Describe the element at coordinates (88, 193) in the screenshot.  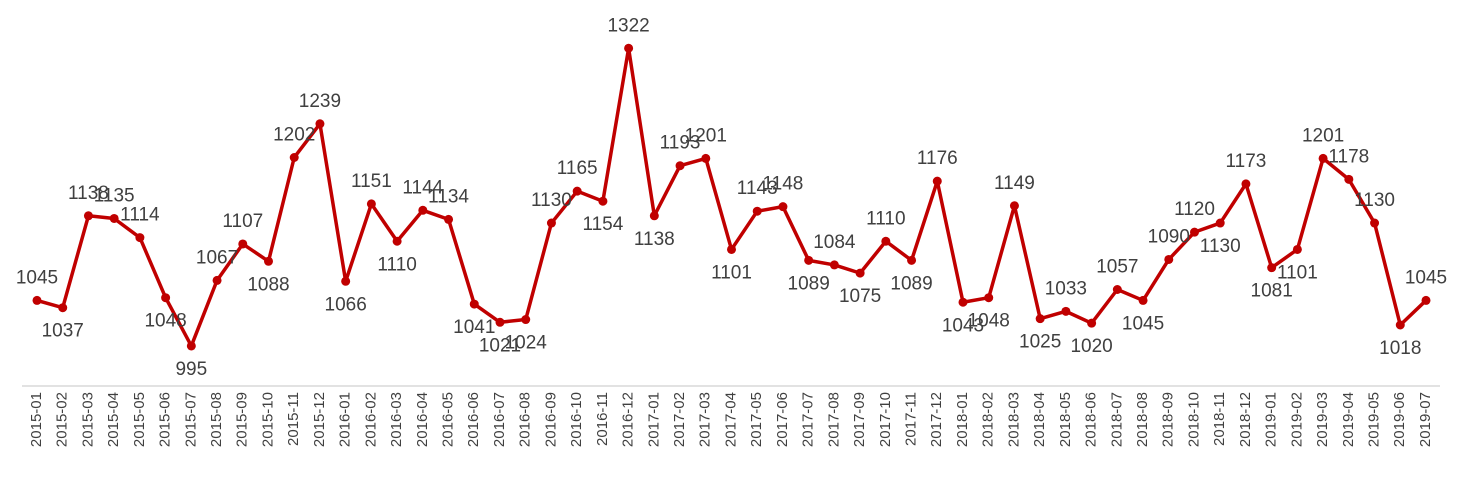
I see `data-label: 1138` at that location.